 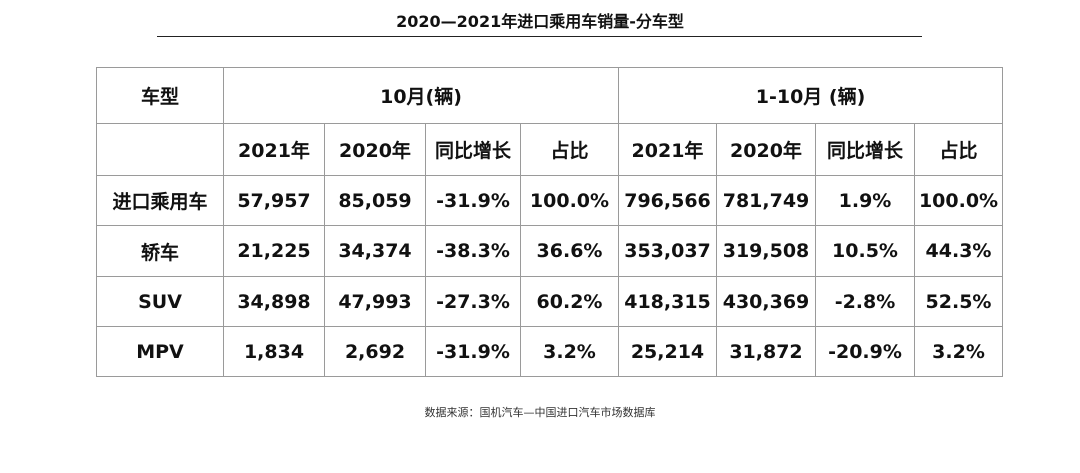 I want to click on table-cell: 2,692, so click(x=375, y=351).